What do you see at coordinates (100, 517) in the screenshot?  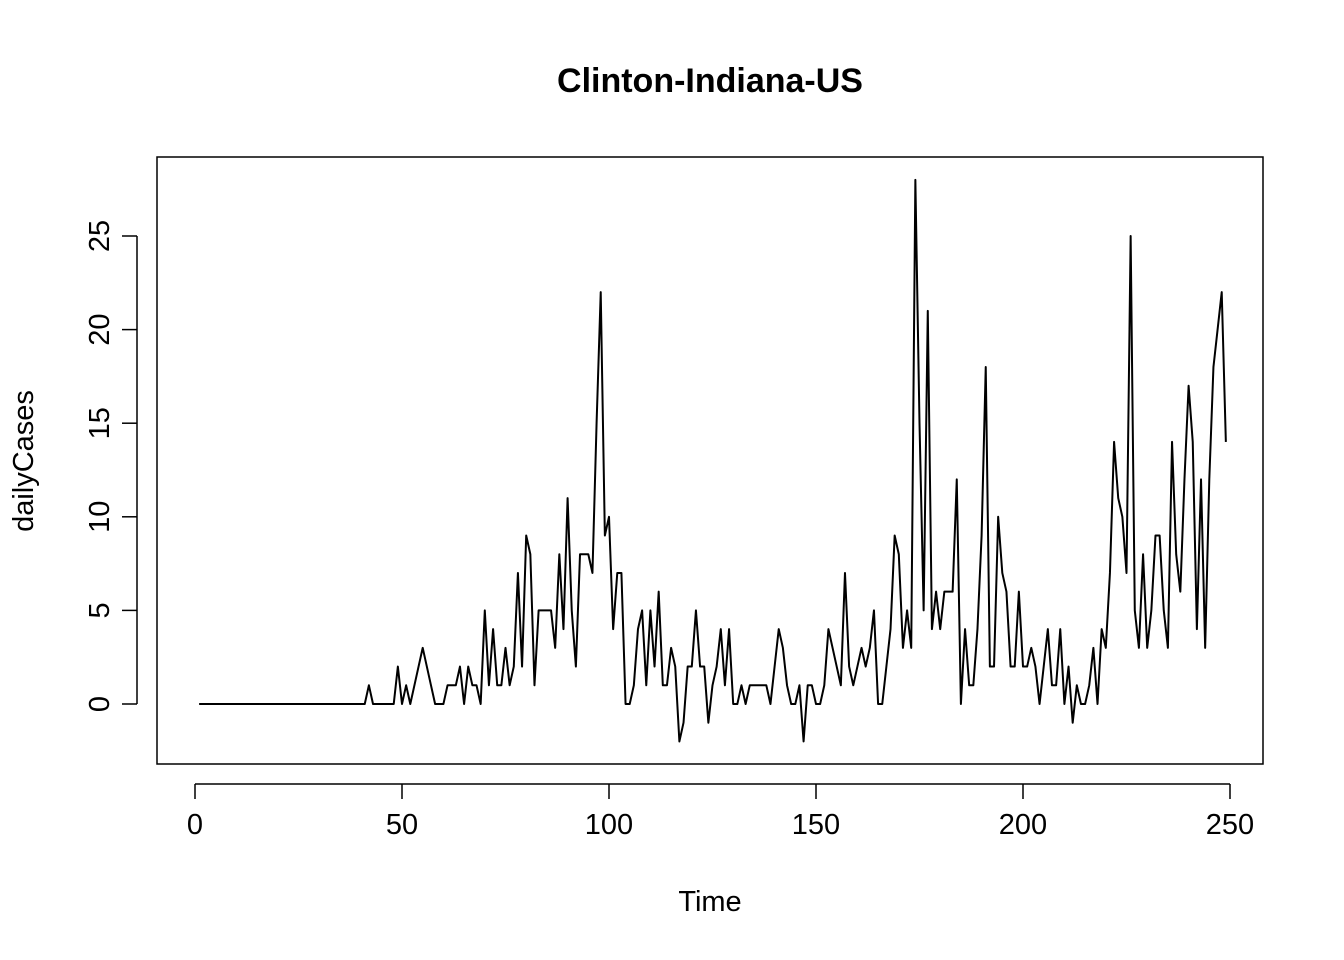 I see `y-tick-label: 10` at bounding box center [100, 517].